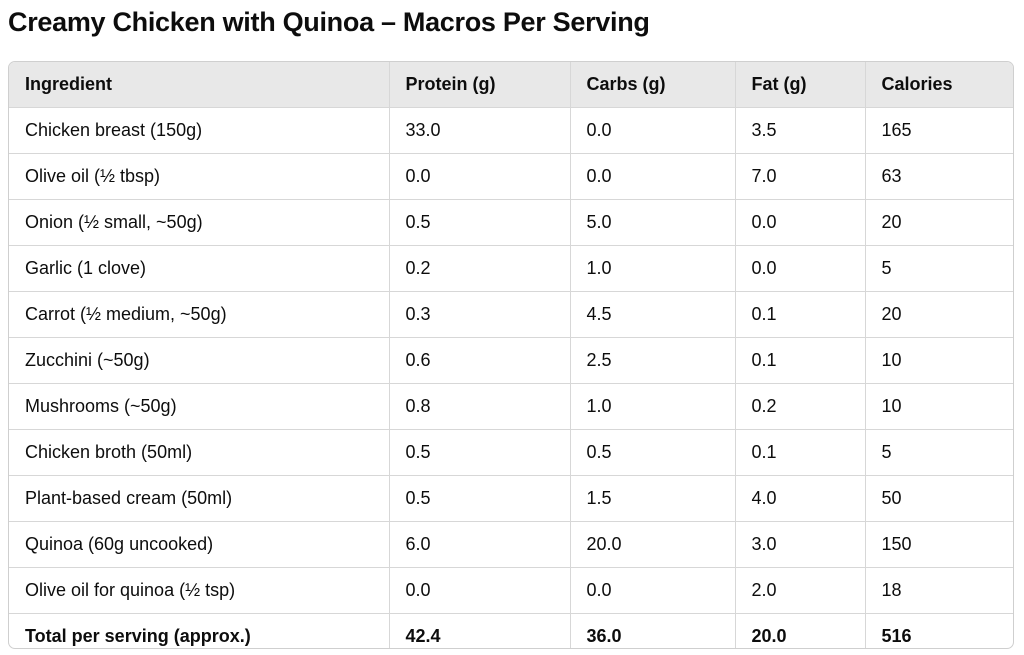  Describe the element at coordinates (480, 130) in the screenshot. I see `cell-protein: 33.0` at that location.